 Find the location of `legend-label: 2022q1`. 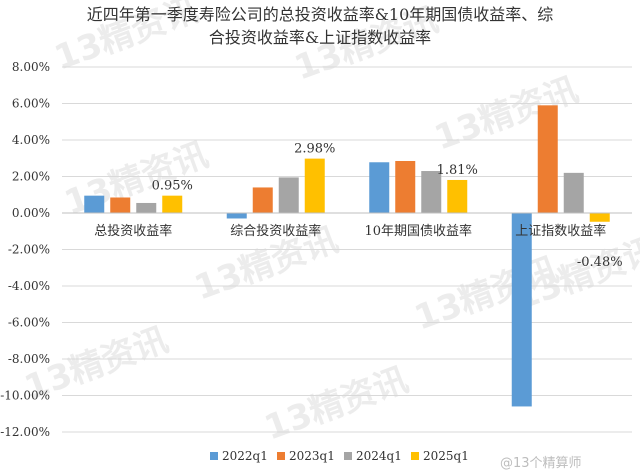

legend-label: 2022q1 is located at coordinates (245, 456).